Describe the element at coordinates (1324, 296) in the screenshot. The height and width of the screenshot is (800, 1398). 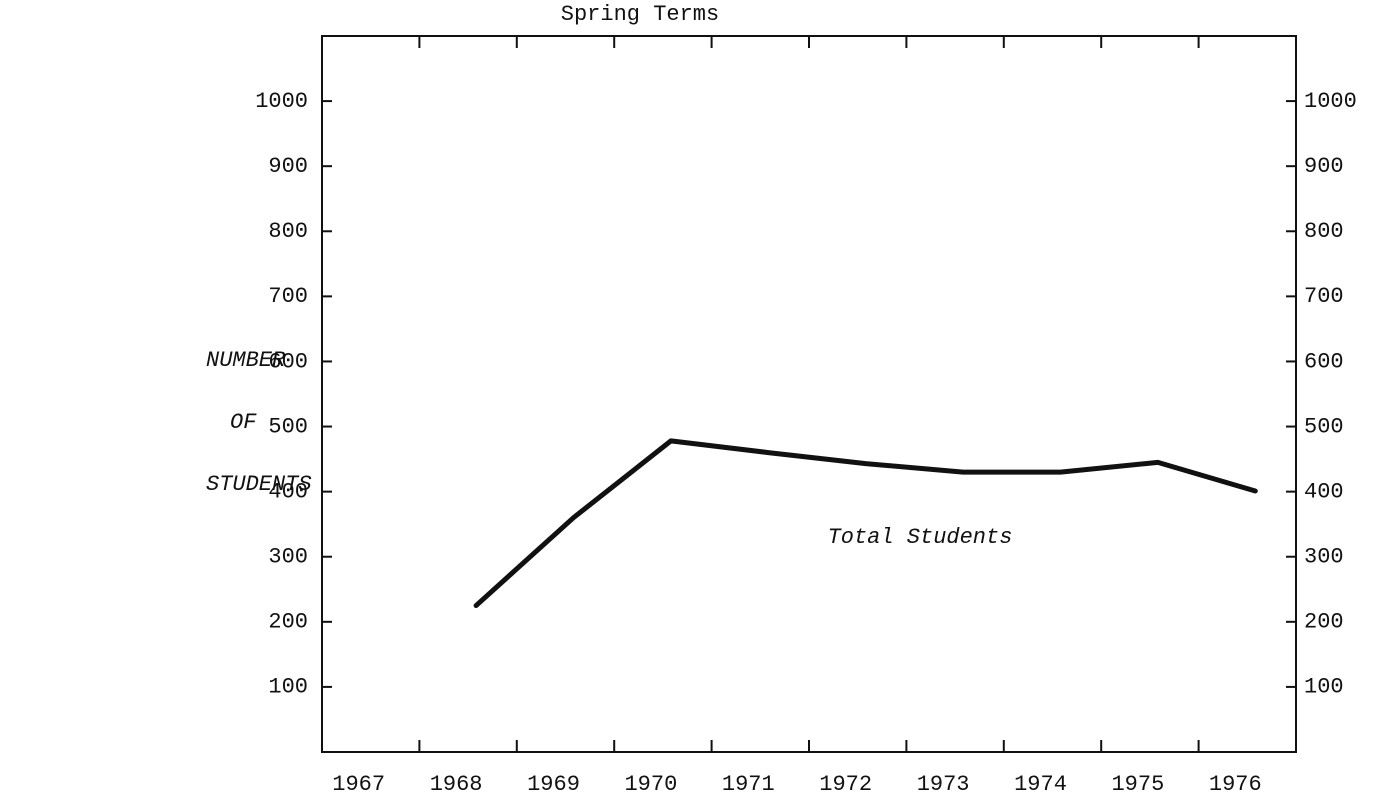
I see `y-tick-label-right: 700` at that location.